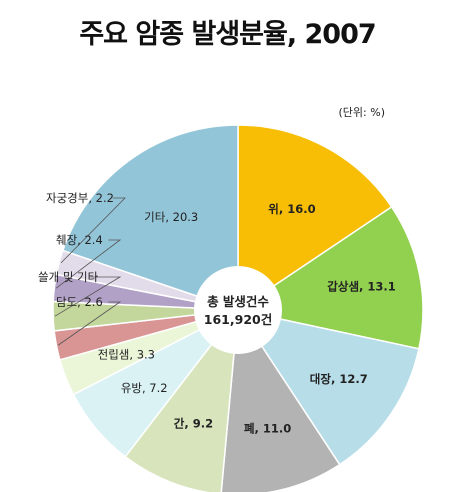 This screenshot has width=455, height=492. I want to click on chart-title: 주요 암종 발생분율, 2007, so click(227, 34).